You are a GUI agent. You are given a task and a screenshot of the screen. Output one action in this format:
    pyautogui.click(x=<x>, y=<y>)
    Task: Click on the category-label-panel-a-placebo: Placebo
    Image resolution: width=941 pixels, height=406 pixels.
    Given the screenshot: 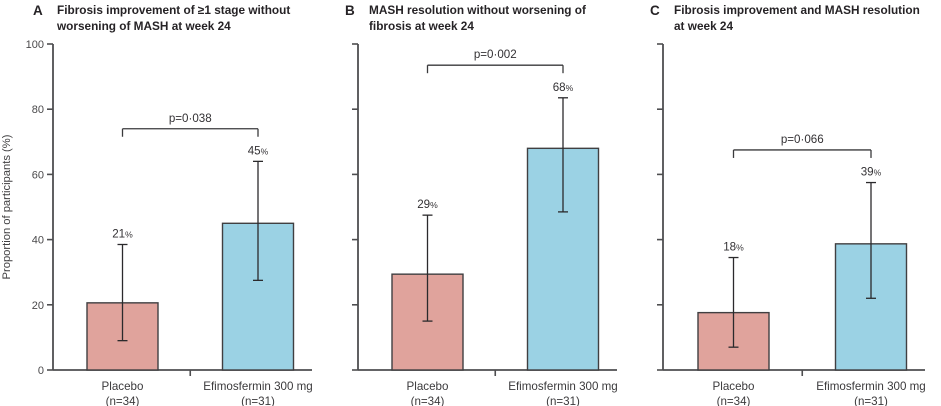 What is the action you would take?
    pyautogui.click(x=123, y=386)
    